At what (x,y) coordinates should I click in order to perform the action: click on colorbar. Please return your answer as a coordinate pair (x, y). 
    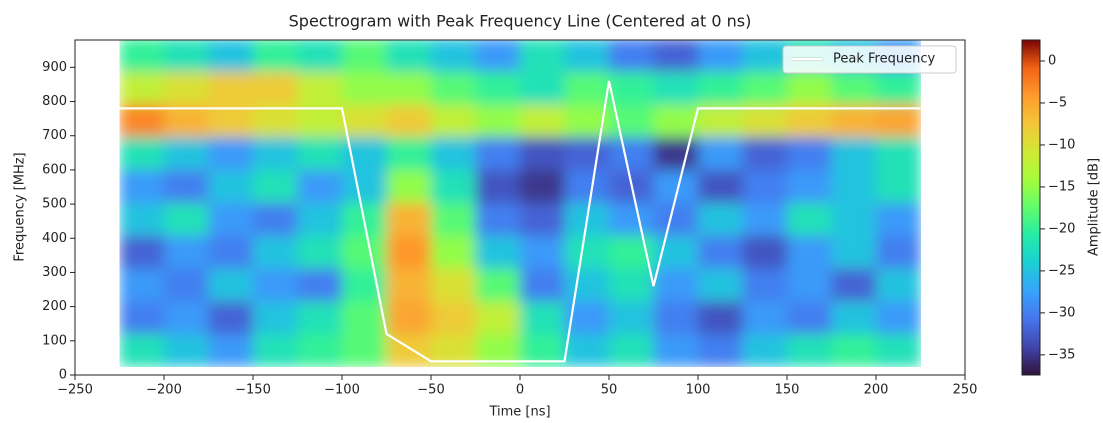
    Looking at the image, I should click on (1031, 207).